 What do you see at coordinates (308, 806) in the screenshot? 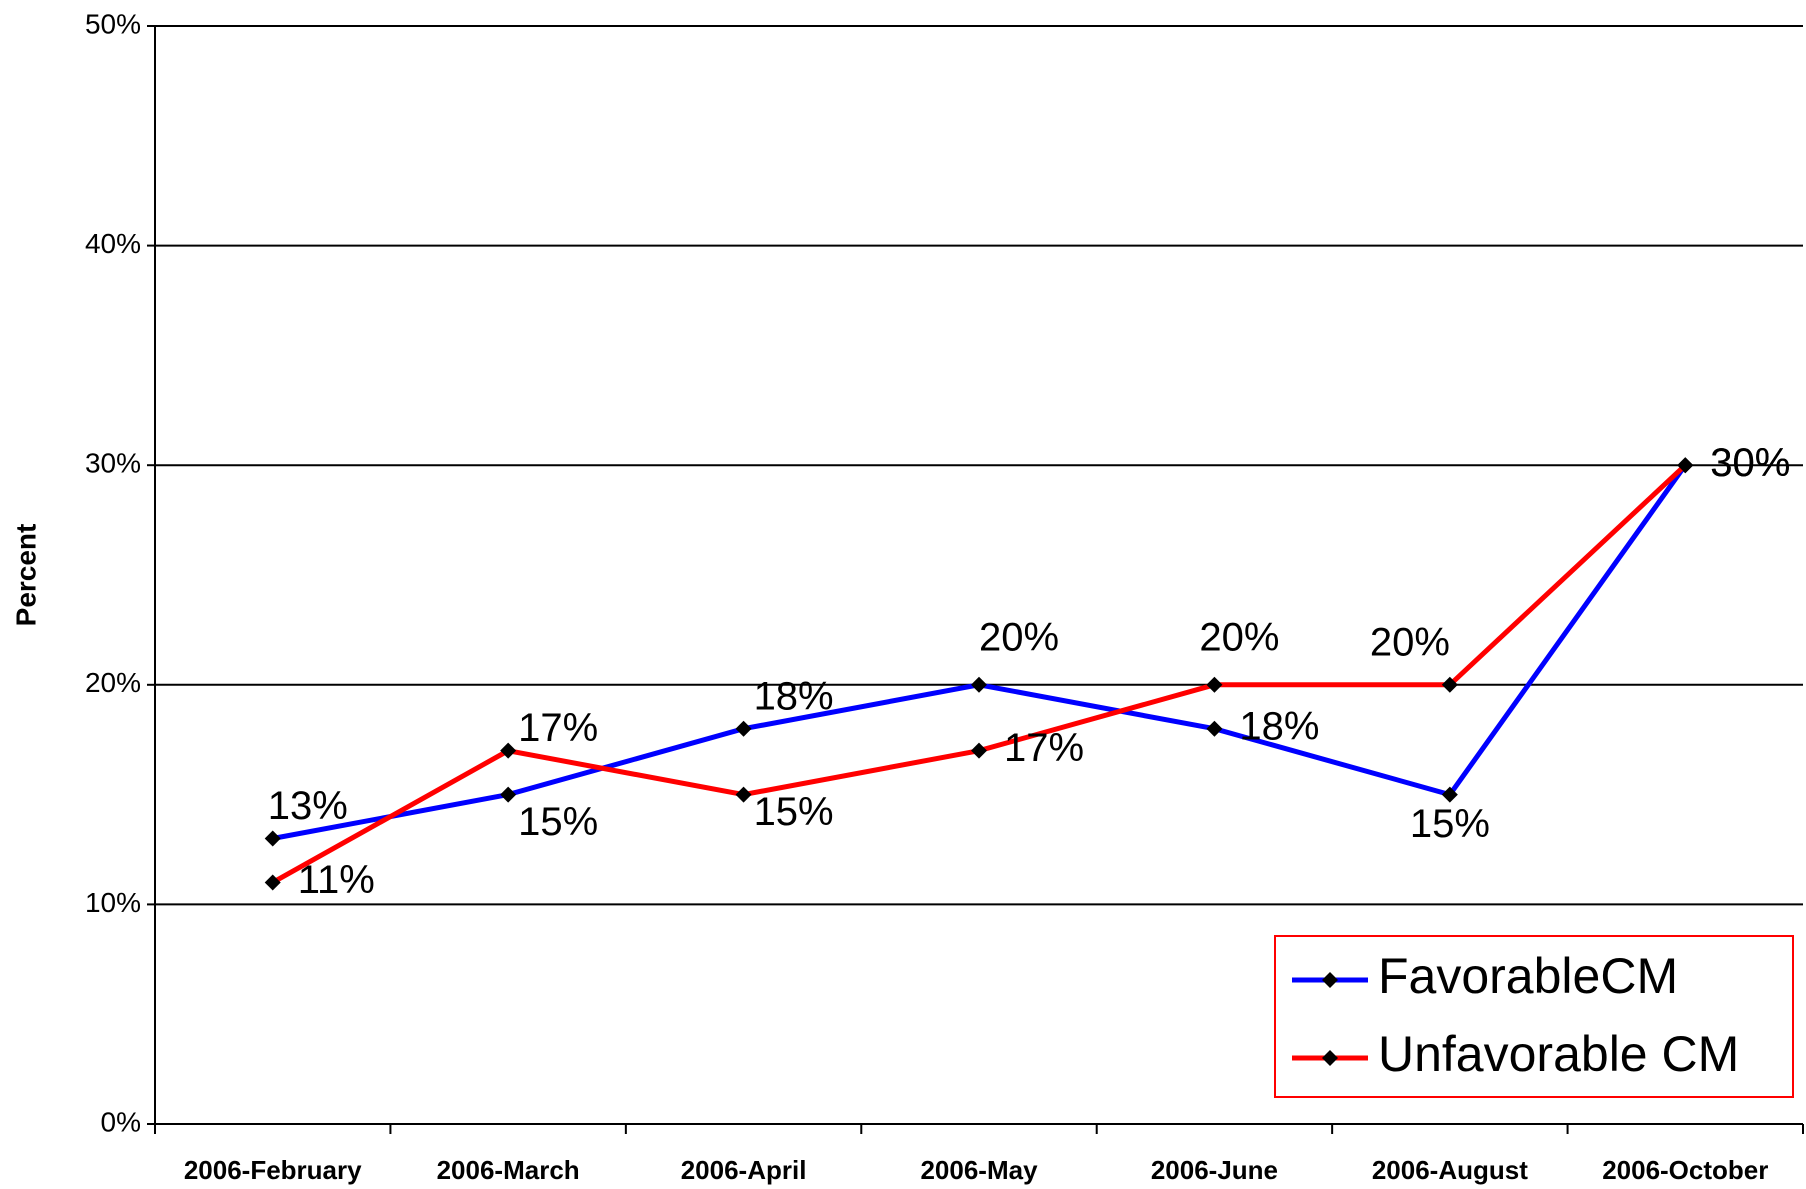
I see `data-label: 13%` at bounding box center [308, 806].